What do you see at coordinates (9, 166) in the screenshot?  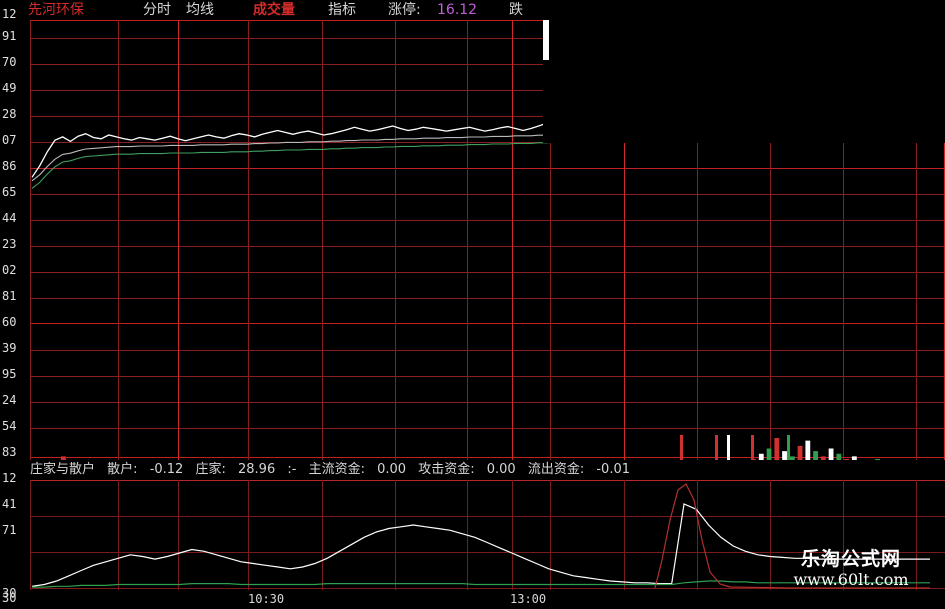 I see `y-tick-label: 86` at bounding box center [9, 166].